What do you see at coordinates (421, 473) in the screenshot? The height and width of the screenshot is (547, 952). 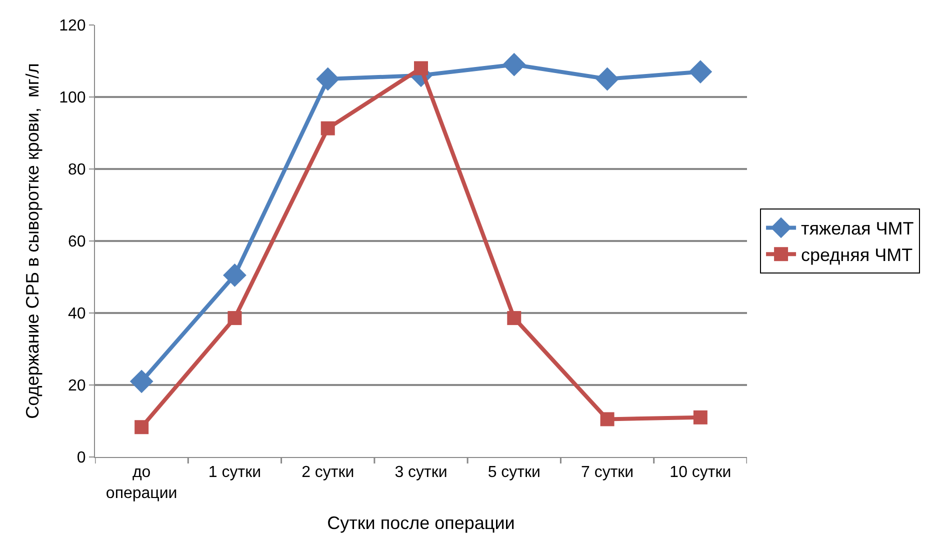 I see `x-tick-label: 3 сутки` at bounding box center [421, 473].